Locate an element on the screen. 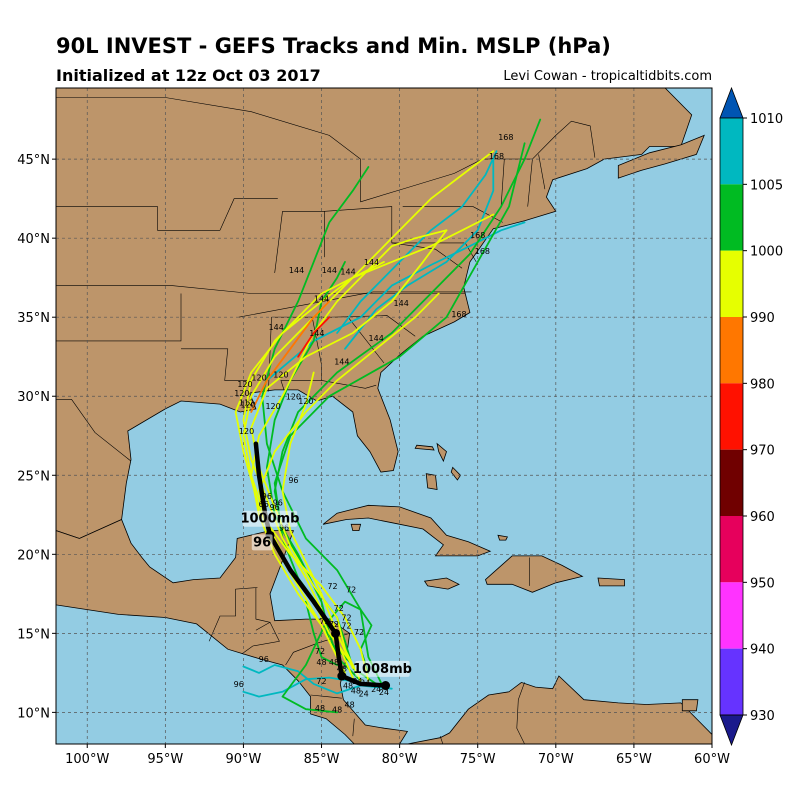 The height and width of the screenshot is (800, 800). forecast-hour-label: 112 is located at coordinates (246, 403).